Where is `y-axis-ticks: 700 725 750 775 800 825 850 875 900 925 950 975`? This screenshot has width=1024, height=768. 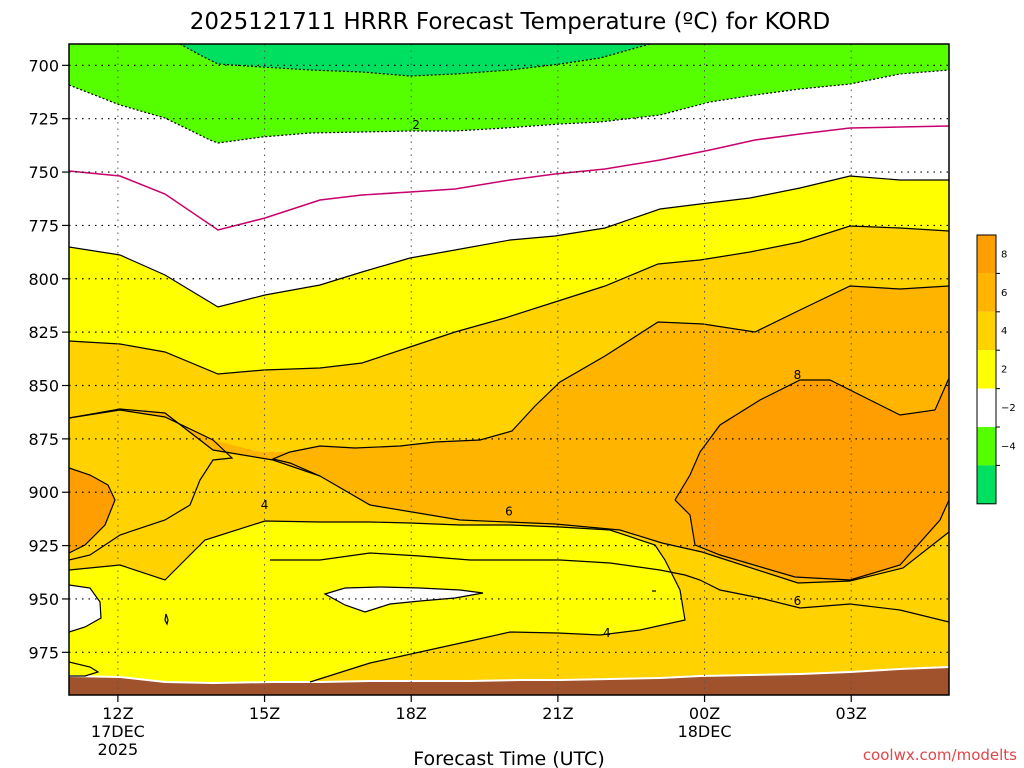
y-axis-ticks: 700 725 750 775 800 825 850 875 900 925 950 975 is located at coordinates (48, 359).